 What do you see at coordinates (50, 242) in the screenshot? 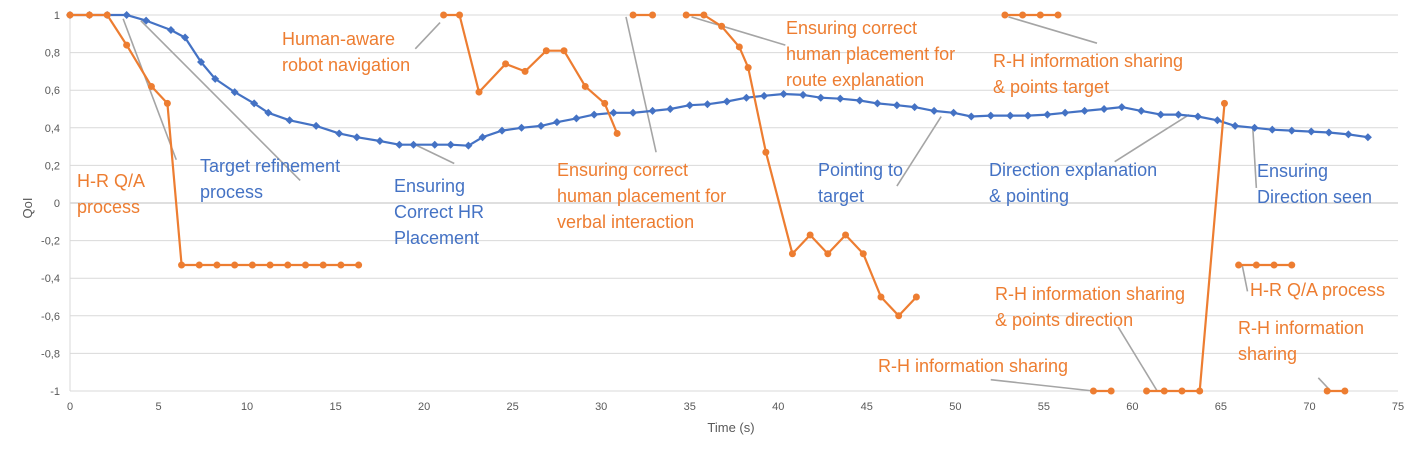
I see `y-tick-label: -0,2` at bounding box center [50, 242].